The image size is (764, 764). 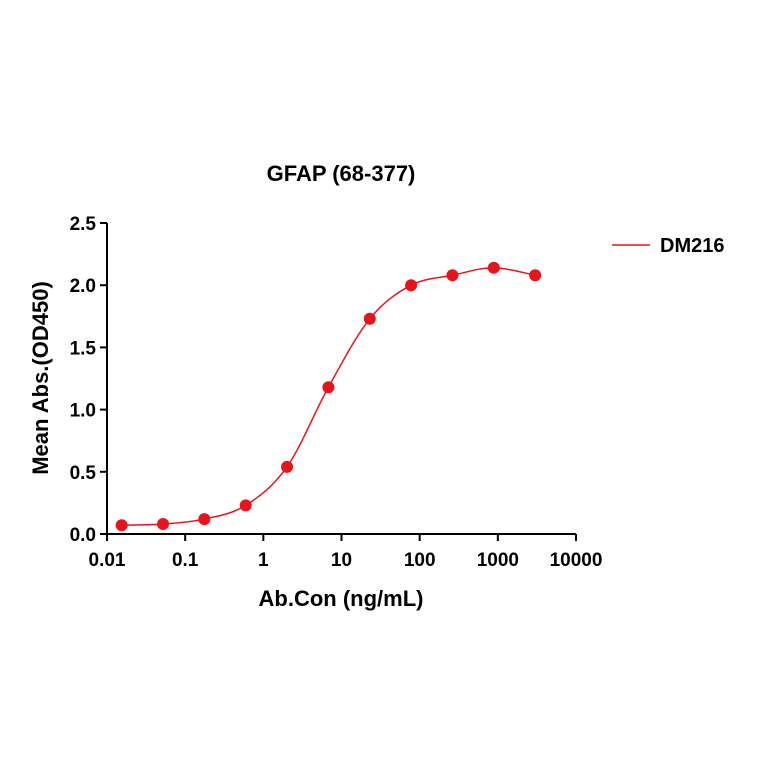 What do you see at coordinates (341, 598) in the screenshot?
I see `x-axis-label: Ab.Con (ng/mL)` at bounding box center [341, 598].